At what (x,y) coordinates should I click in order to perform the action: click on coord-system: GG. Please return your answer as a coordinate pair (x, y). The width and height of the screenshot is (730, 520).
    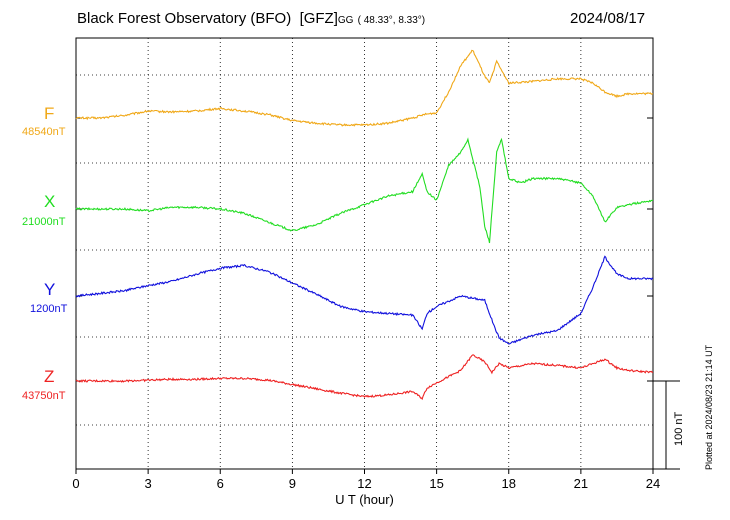
    Looking at the image, I should click on (345, 20).